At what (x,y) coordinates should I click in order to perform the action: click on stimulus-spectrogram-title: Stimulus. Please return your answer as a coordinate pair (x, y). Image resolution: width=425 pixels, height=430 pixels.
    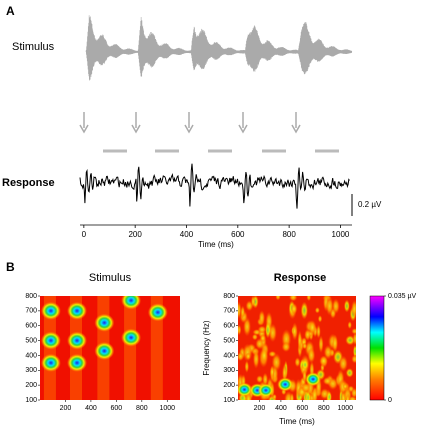
    Looking at the image, I should click on (110, 278).